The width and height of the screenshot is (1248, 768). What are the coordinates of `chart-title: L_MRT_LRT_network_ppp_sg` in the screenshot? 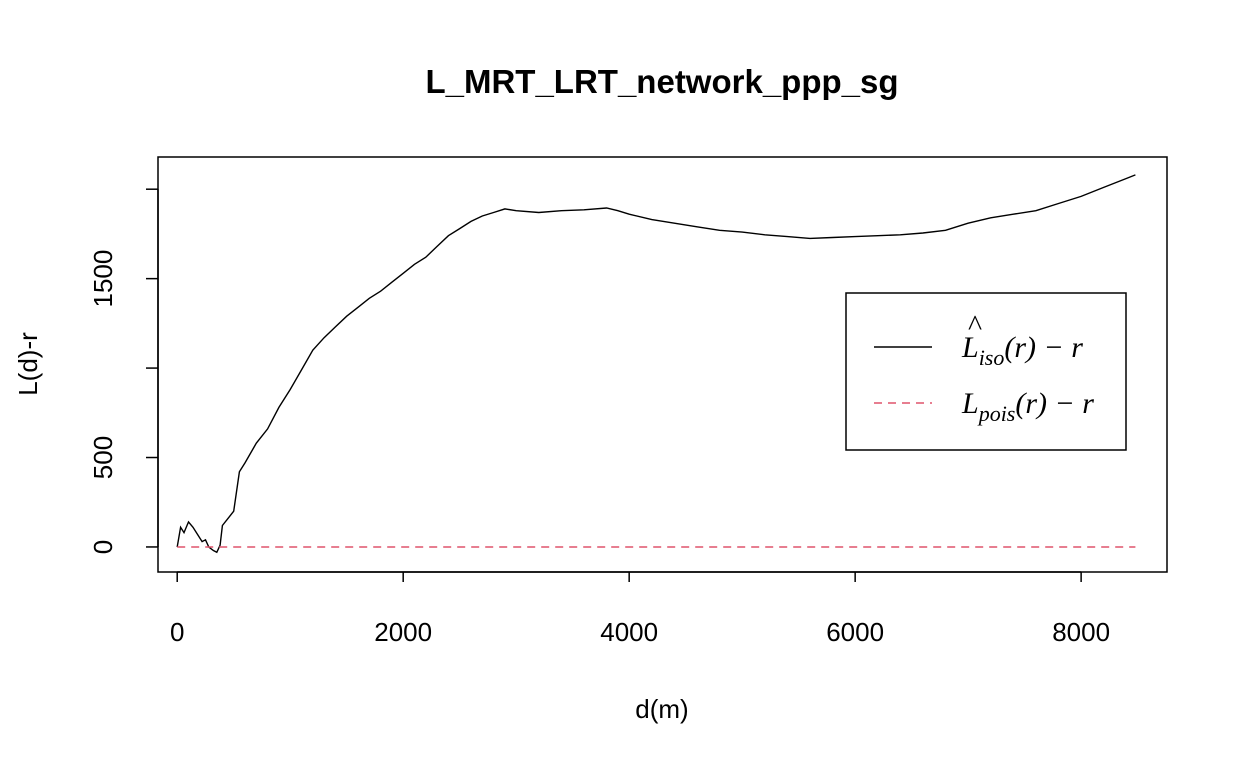 It's located at (661, 81).